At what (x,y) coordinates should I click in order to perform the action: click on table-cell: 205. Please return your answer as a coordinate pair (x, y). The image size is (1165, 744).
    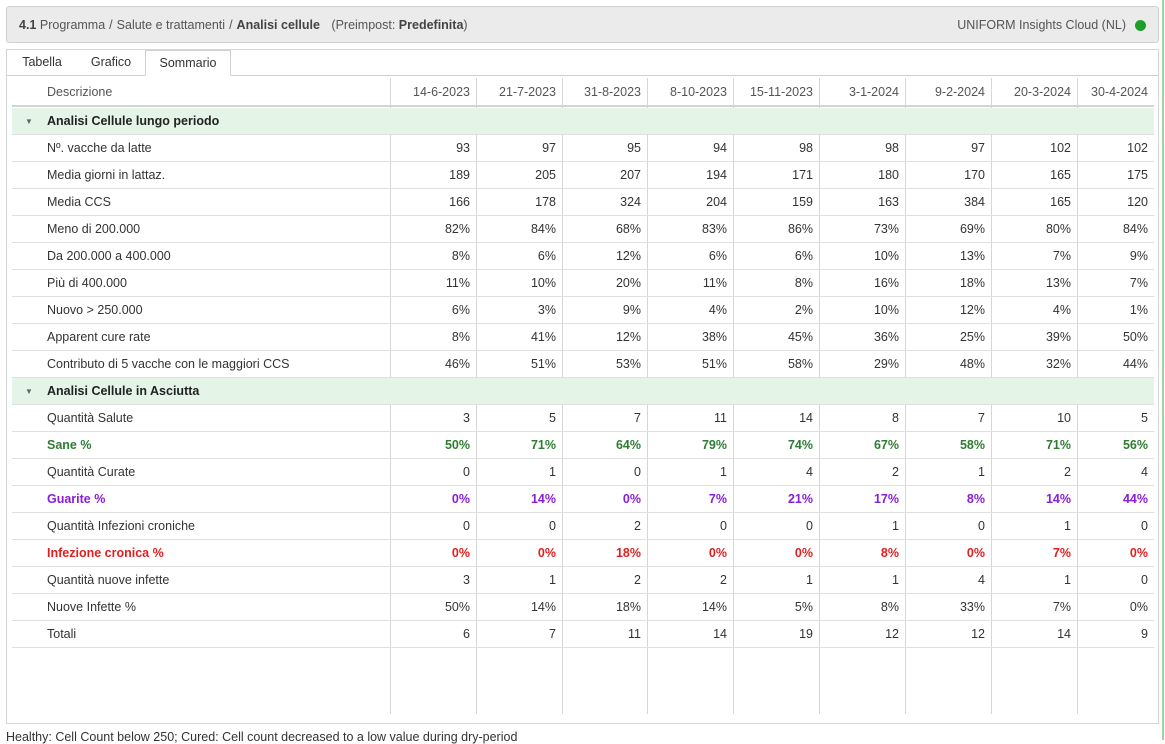
    Looking at the image, I should click on (545, 175).